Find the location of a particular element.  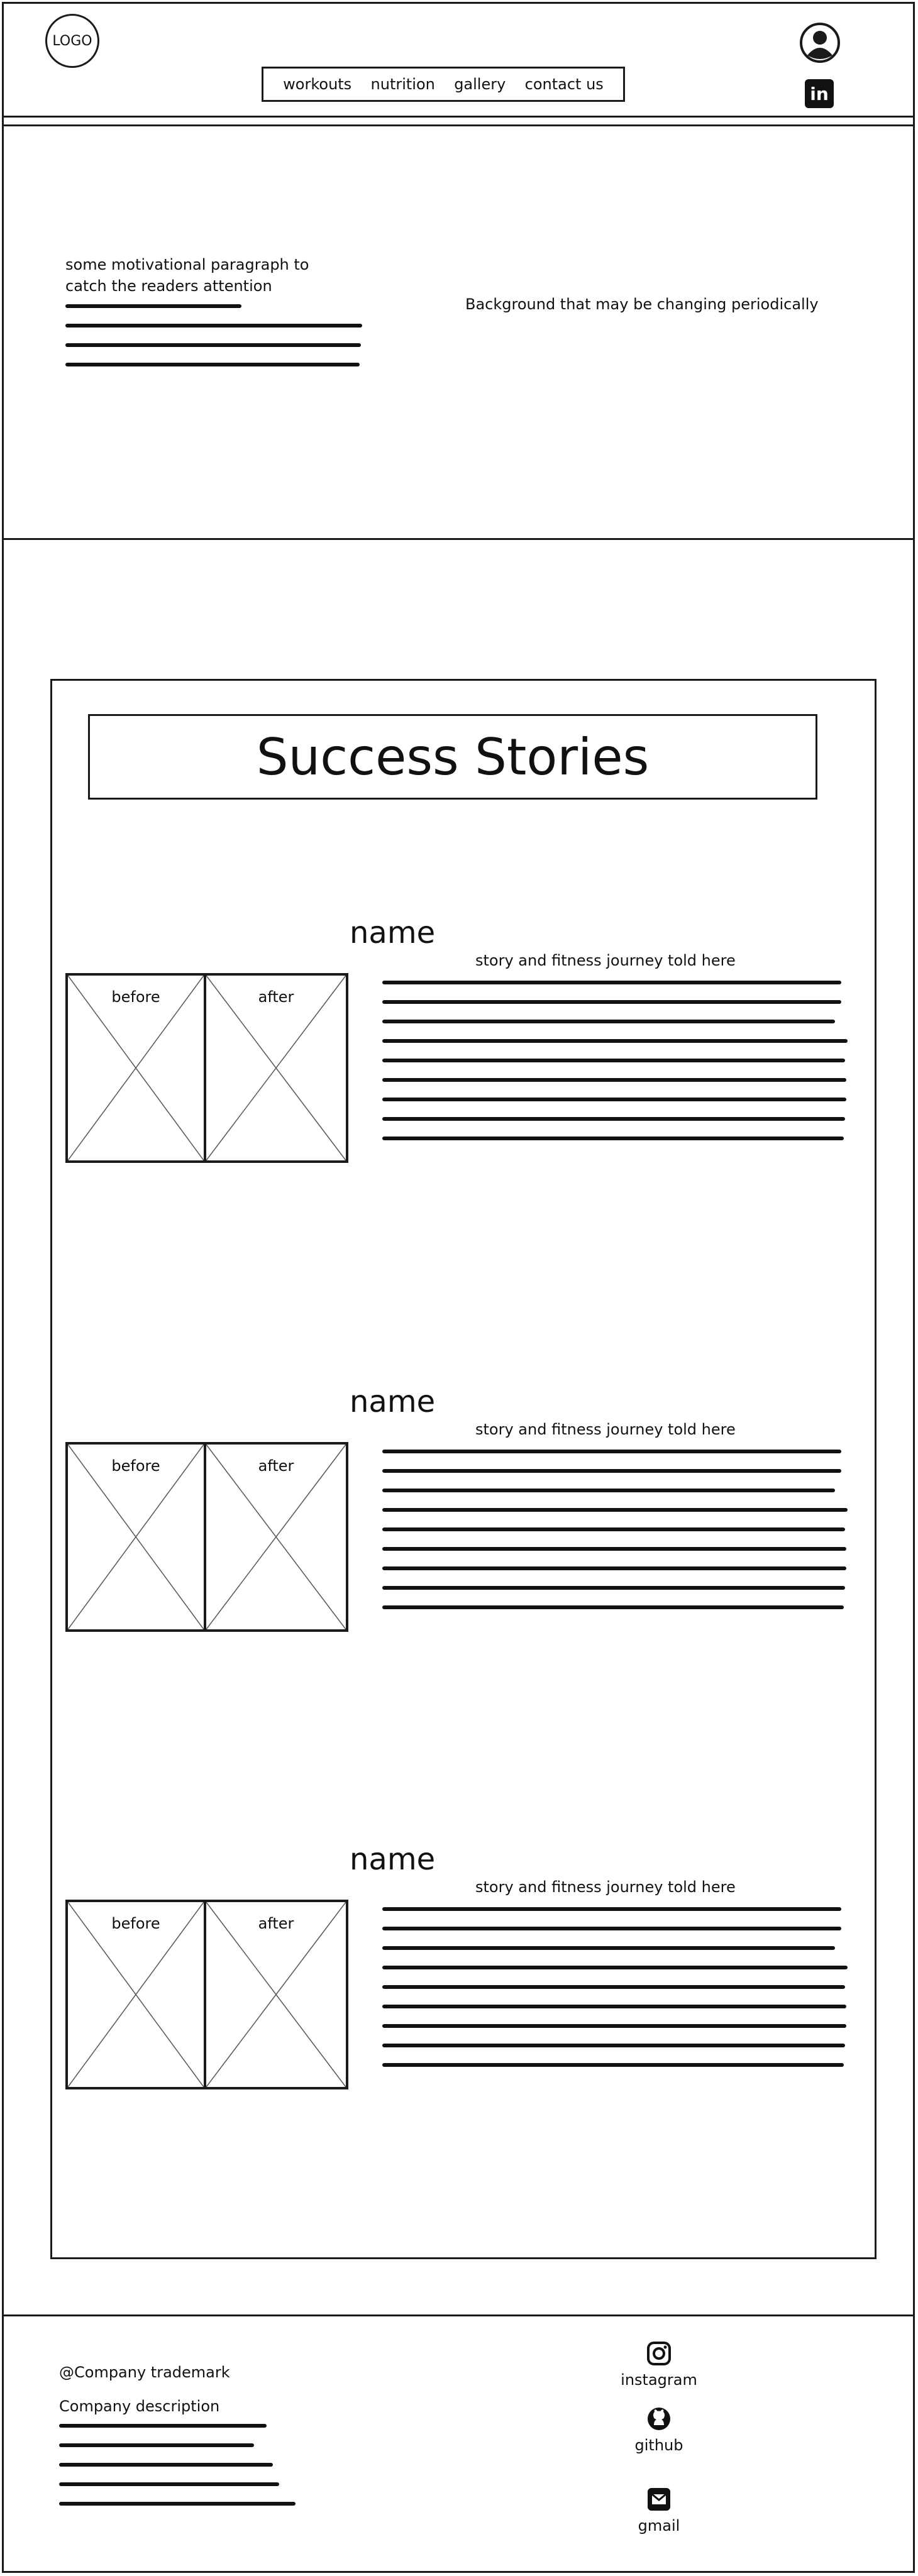

social-github: github is located at coordinates (659, 2430).